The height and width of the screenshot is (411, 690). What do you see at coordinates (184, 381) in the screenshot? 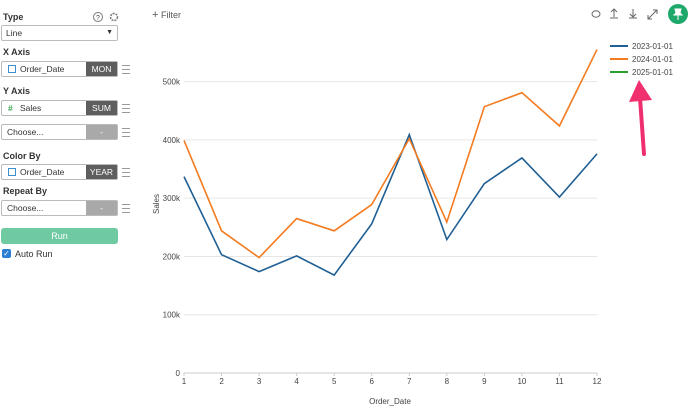
I see `x-tick-label: 1` at bounding box center [184, 381].